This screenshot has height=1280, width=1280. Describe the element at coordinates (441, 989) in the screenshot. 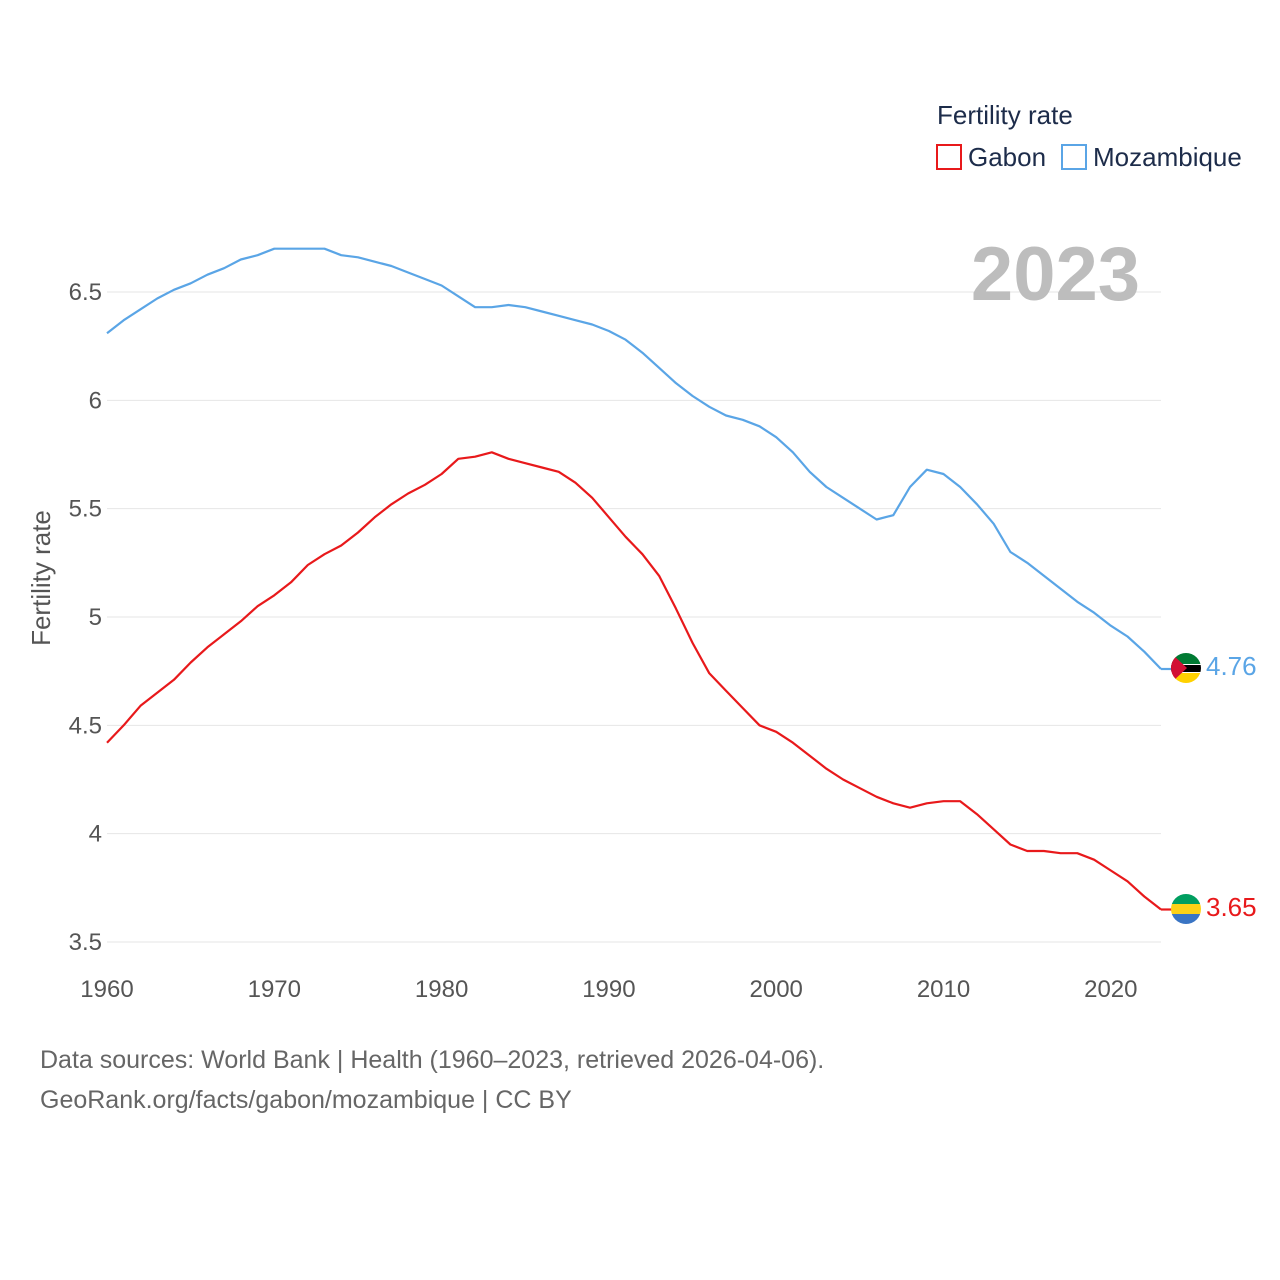

I see `x-tick-label: 1980` at that location.